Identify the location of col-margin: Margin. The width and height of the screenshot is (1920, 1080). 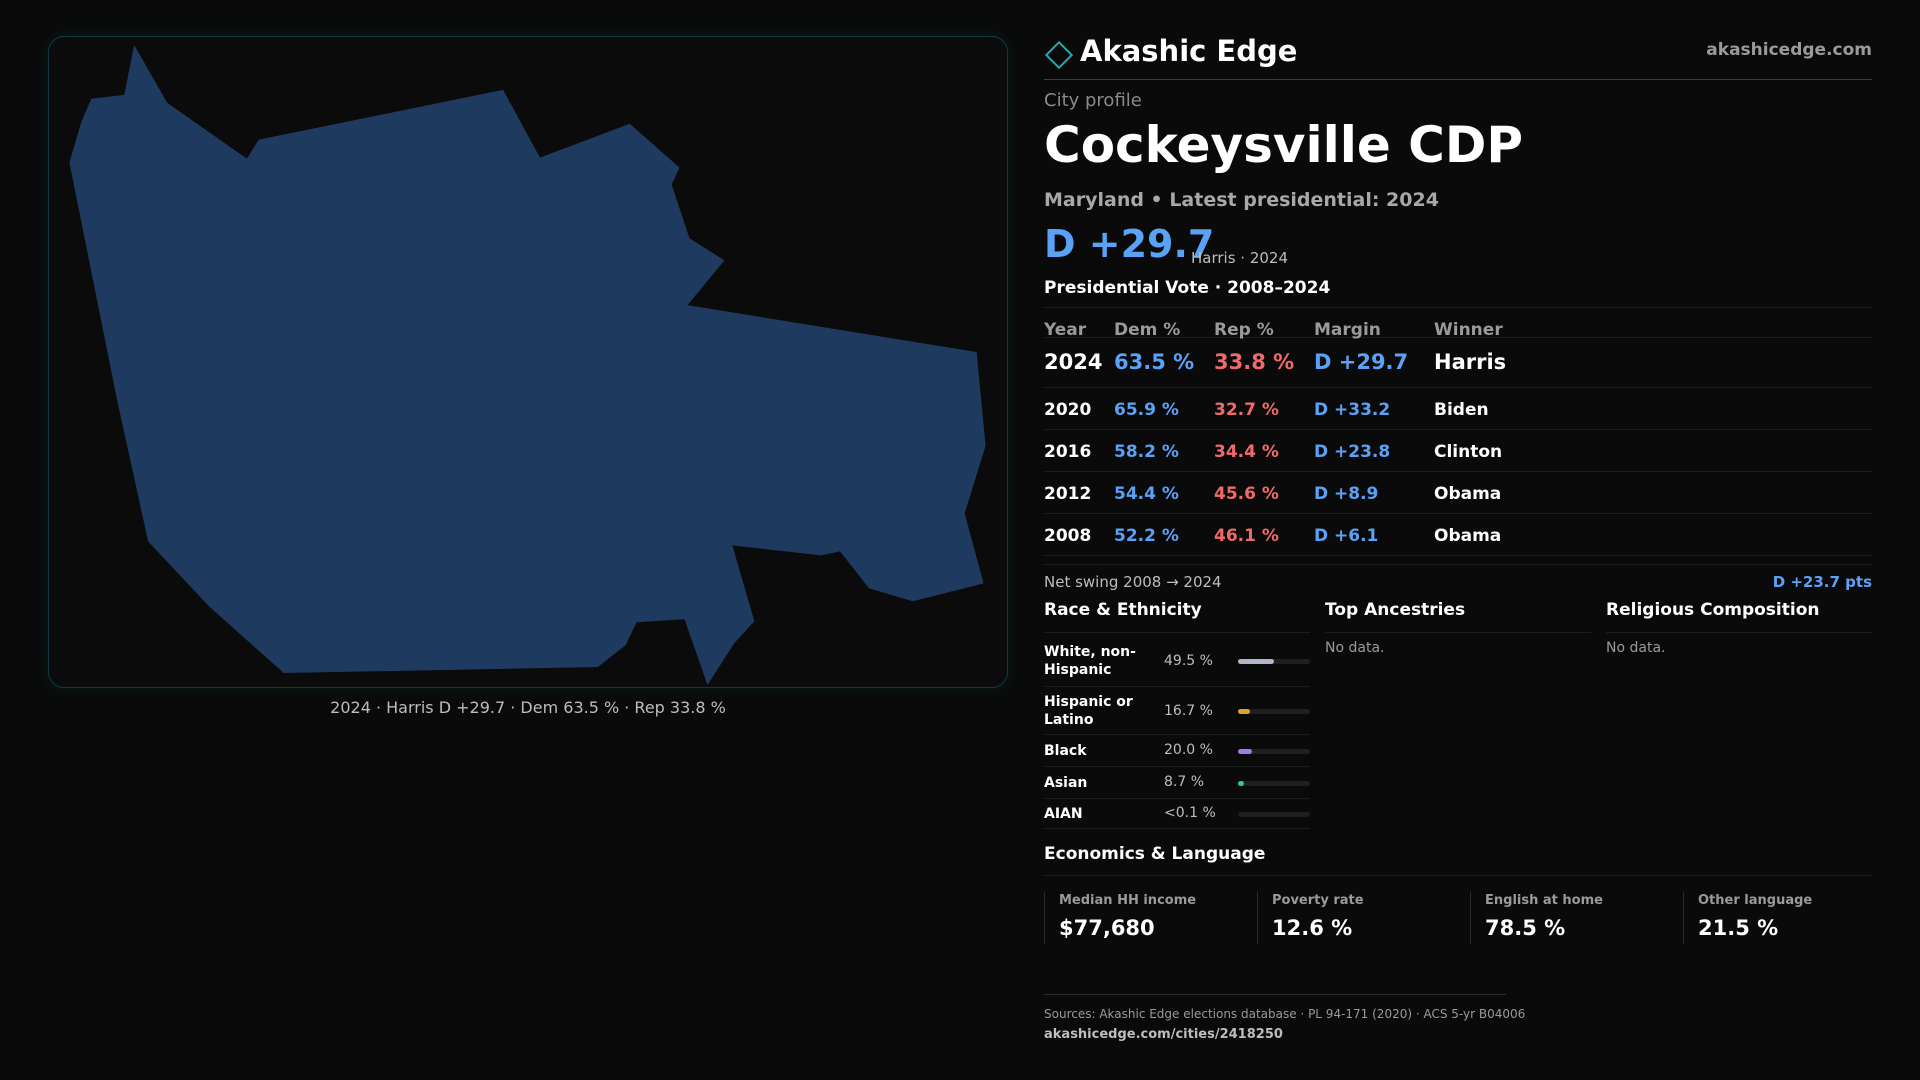
(1347, 330).